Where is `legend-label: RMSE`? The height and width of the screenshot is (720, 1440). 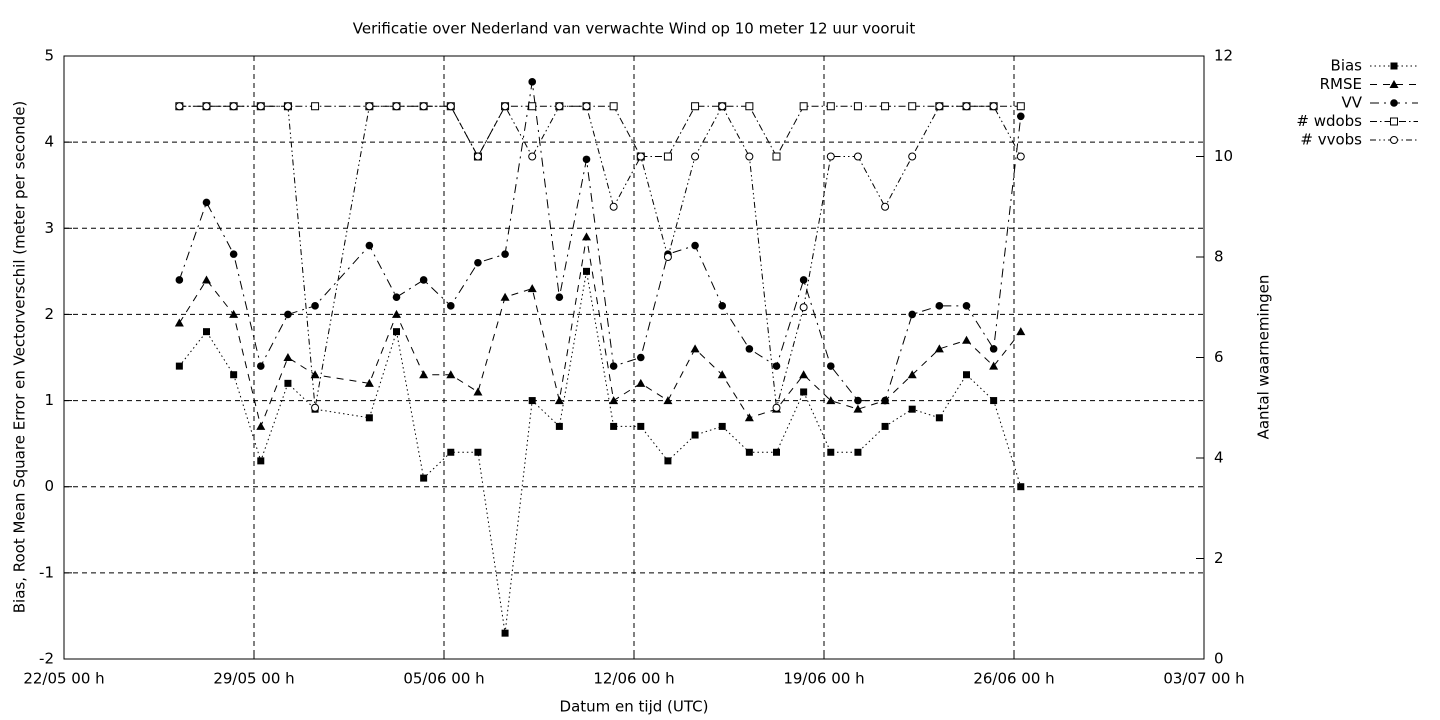
legend-label: RMSE is located at coordinates (1341, 84).